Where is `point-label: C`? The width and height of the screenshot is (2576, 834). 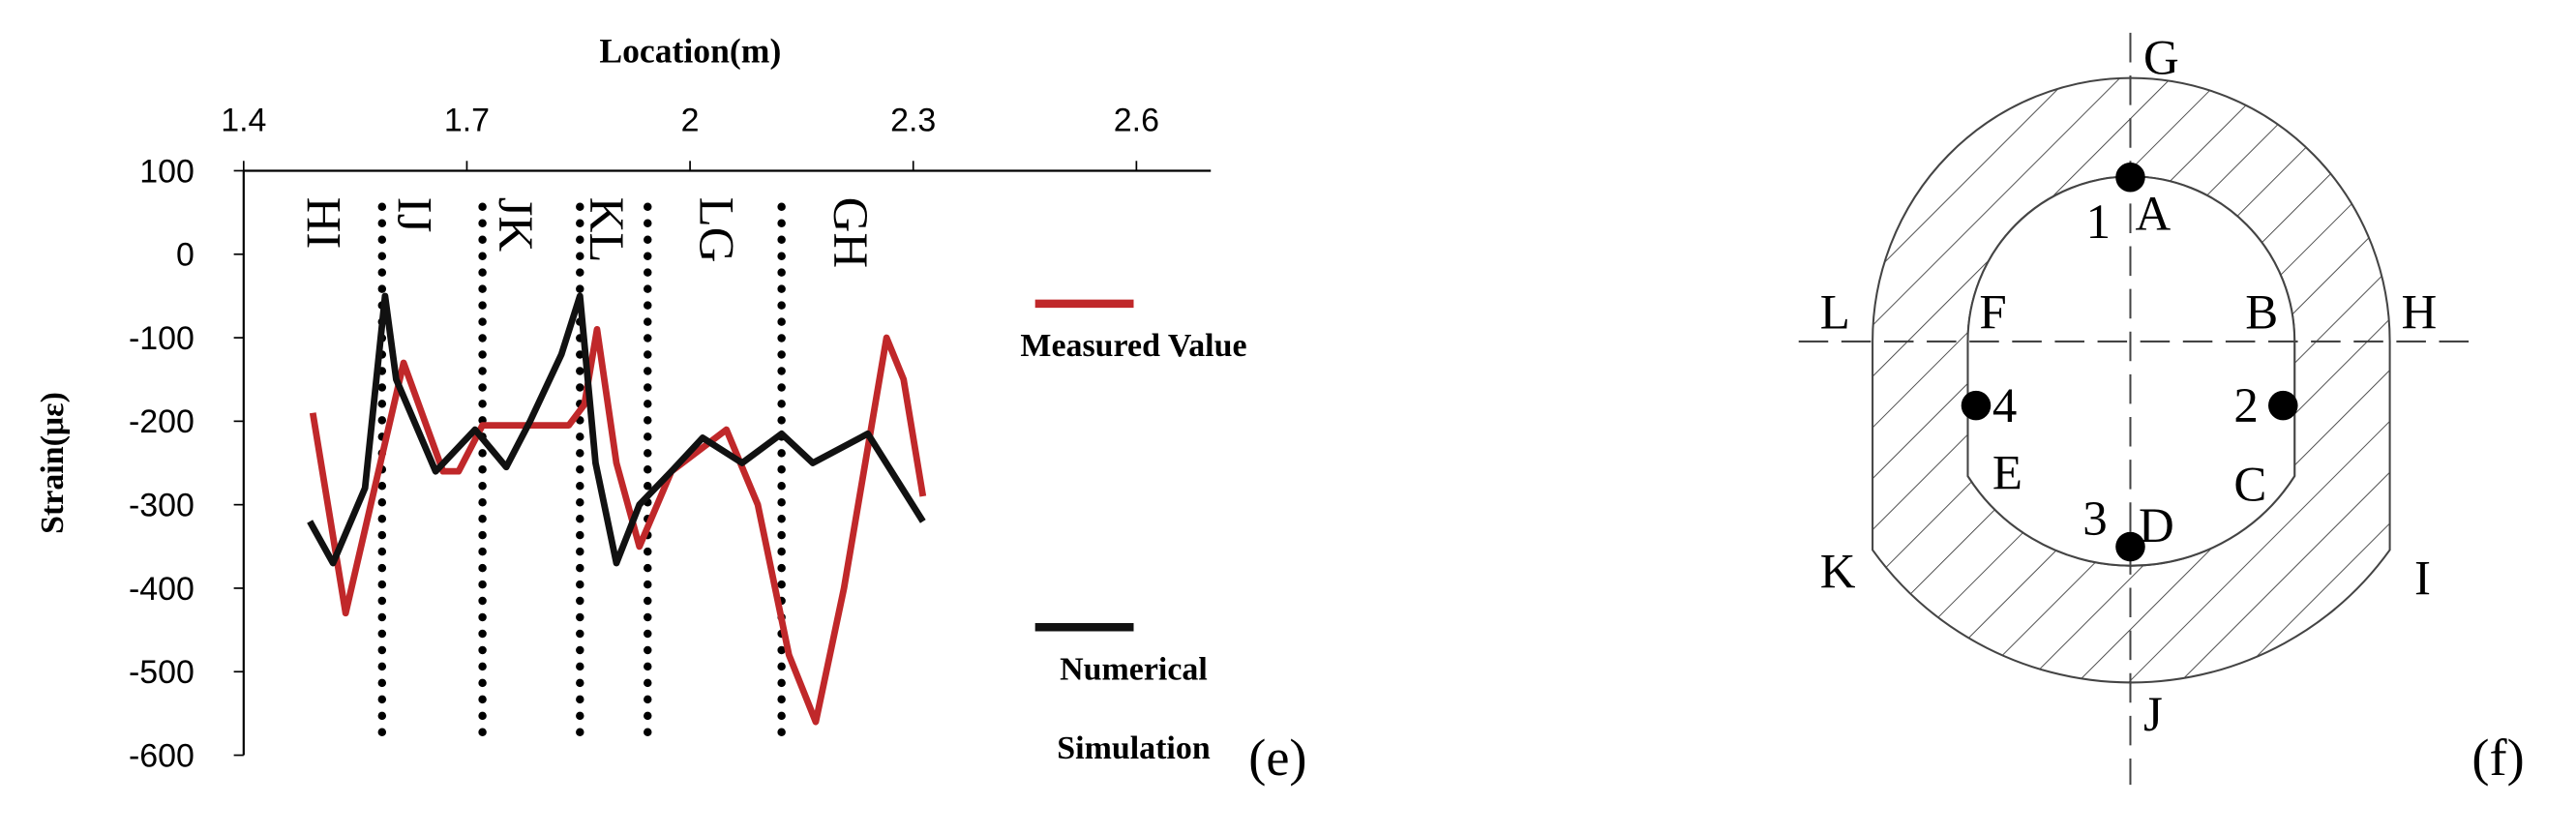
point-label: C is located at coordinates (2249, 486).